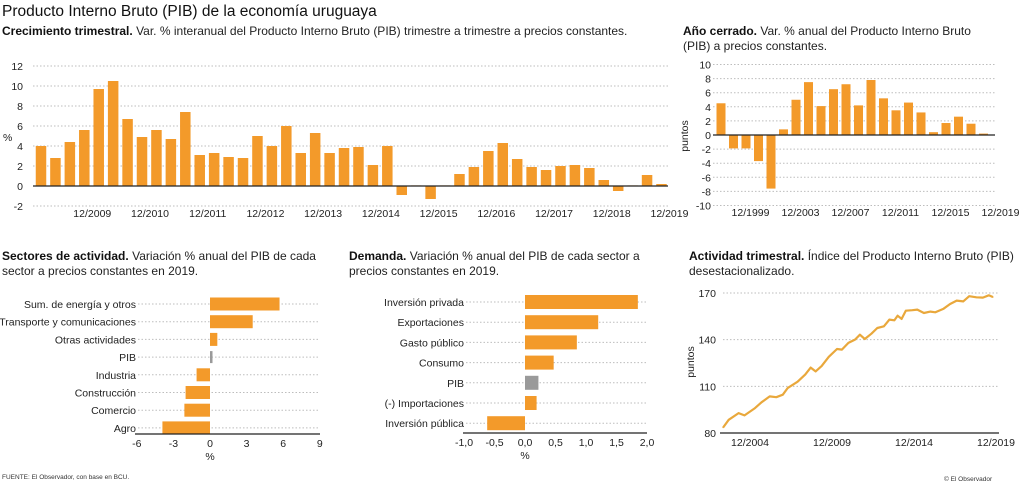 This screenshot has width=1024, height=485. What do you see at coordinates (851, 213) in the screenshot?
I see `annual-x-tick-label: 12/2007` at bounding box center [851, 213].